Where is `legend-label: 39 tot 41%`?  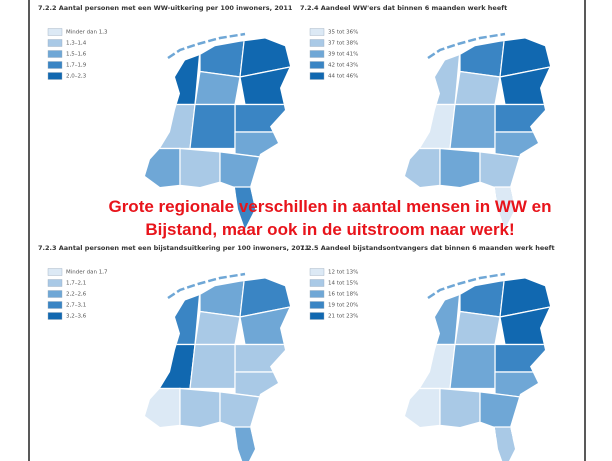 legend-label: 39 tot 41% is located at coordinates (343, 55).